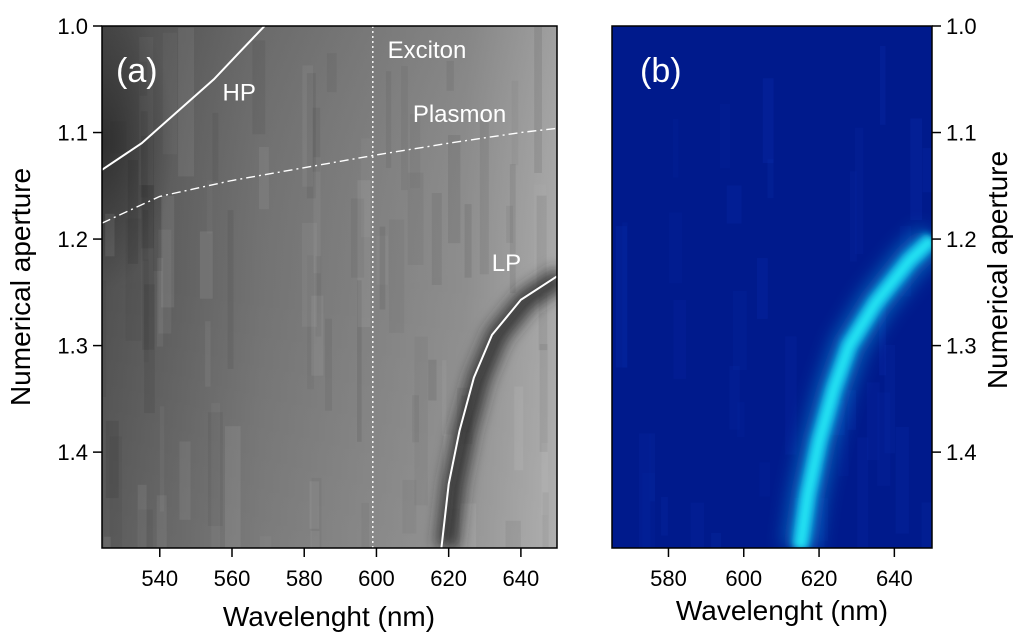  Describe the element at coordinates (894, 578) in the screenshot. I see `panel-b-xtick-label: 640` at that location.